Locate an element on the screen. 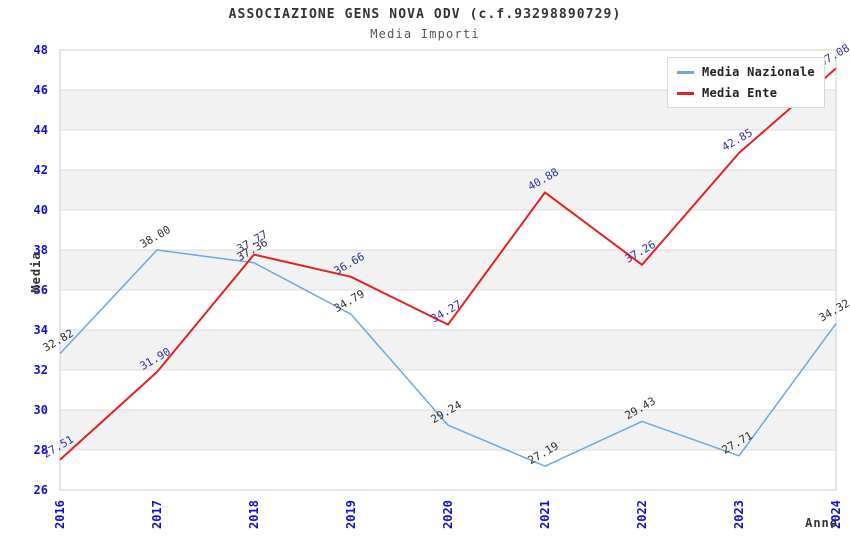  y-tick-label: 42 is located at coordinates (41, 170).